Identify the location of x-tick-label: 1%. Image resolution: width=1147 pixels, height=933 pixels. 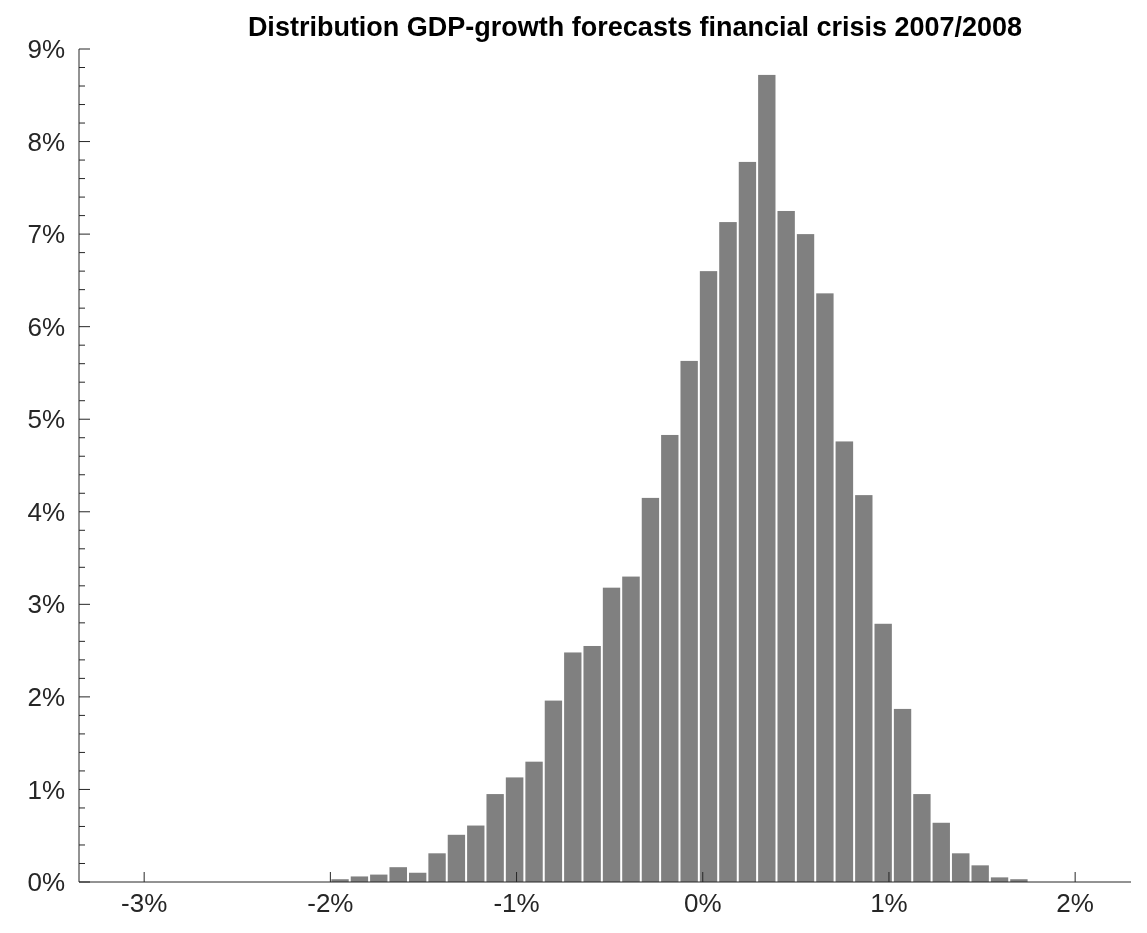
(889, 903).